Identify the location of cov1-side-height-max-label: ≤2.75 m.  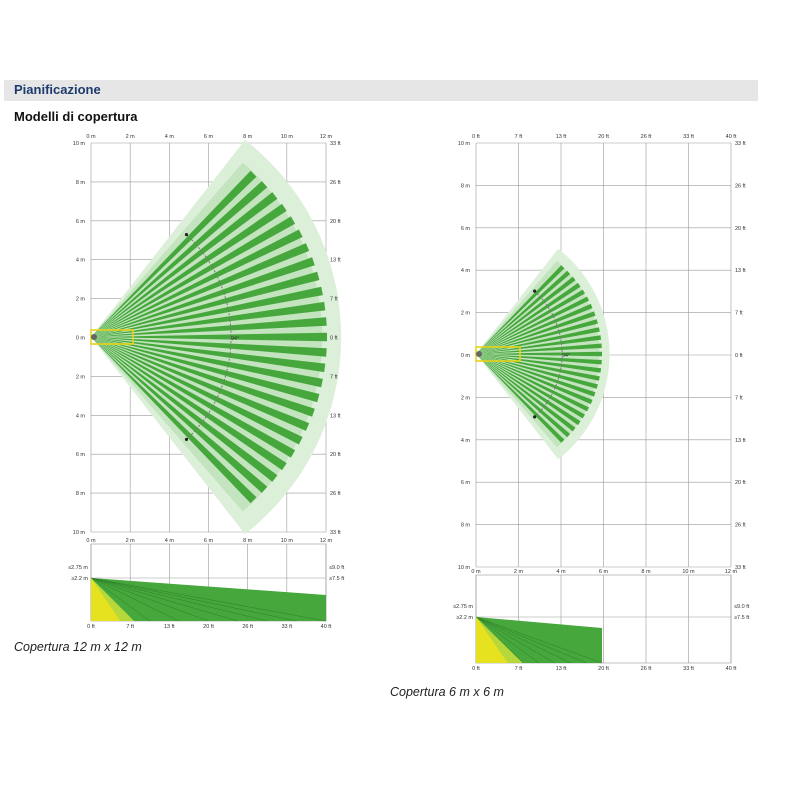
(463, 607).